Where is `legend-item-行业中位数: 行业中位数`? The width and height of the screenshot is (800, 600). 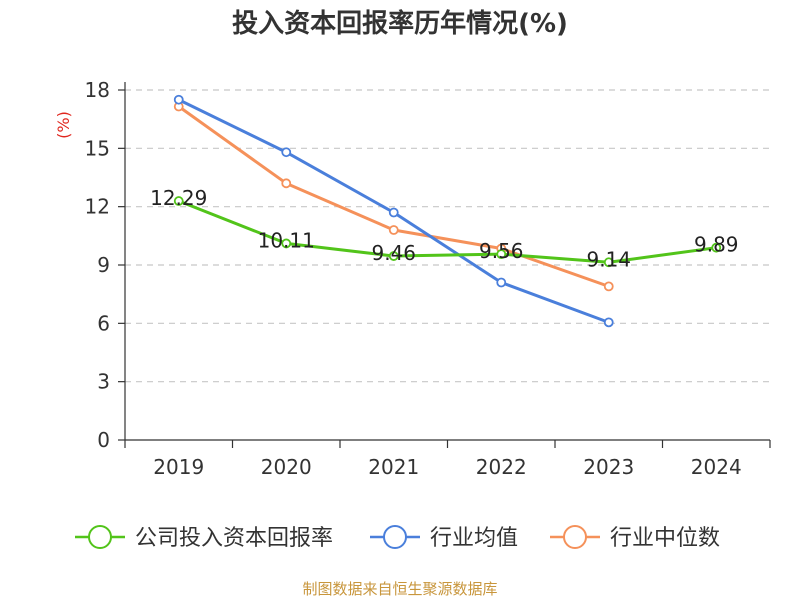 legend-item-行业中位数: 行业中位数 is located at coordinates (635, 538).